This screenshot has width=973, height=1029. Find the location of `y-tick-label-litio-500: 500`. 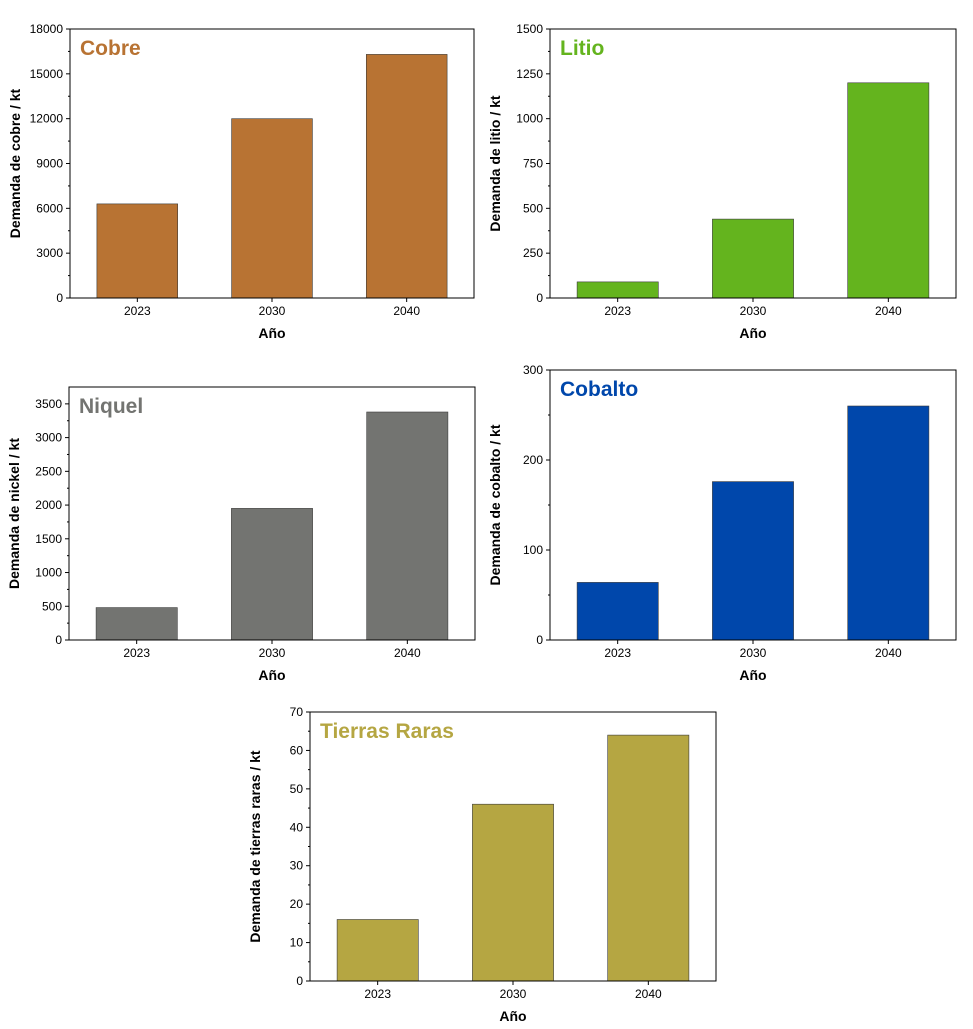

y-tick-label-litio-500: 500 is located at coordinates (533, 208).